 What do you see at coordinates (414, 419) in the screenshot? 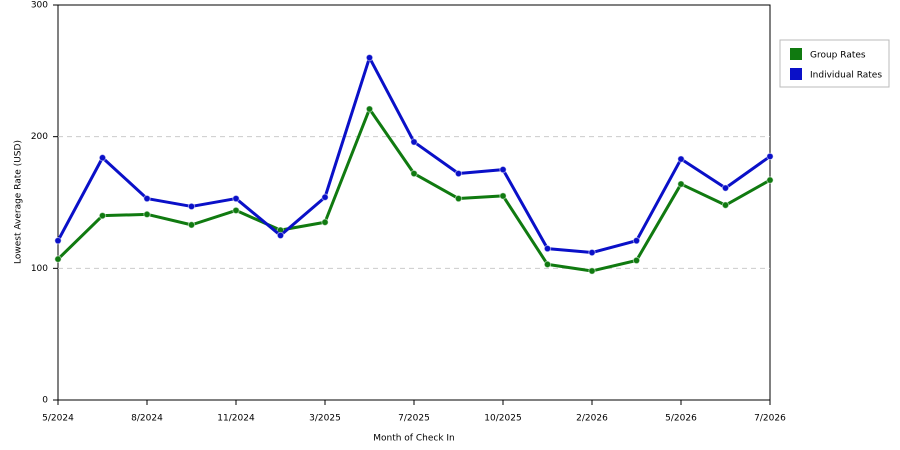
I see `x-tick-label: 7/2025` at bounding box center [414, 419].